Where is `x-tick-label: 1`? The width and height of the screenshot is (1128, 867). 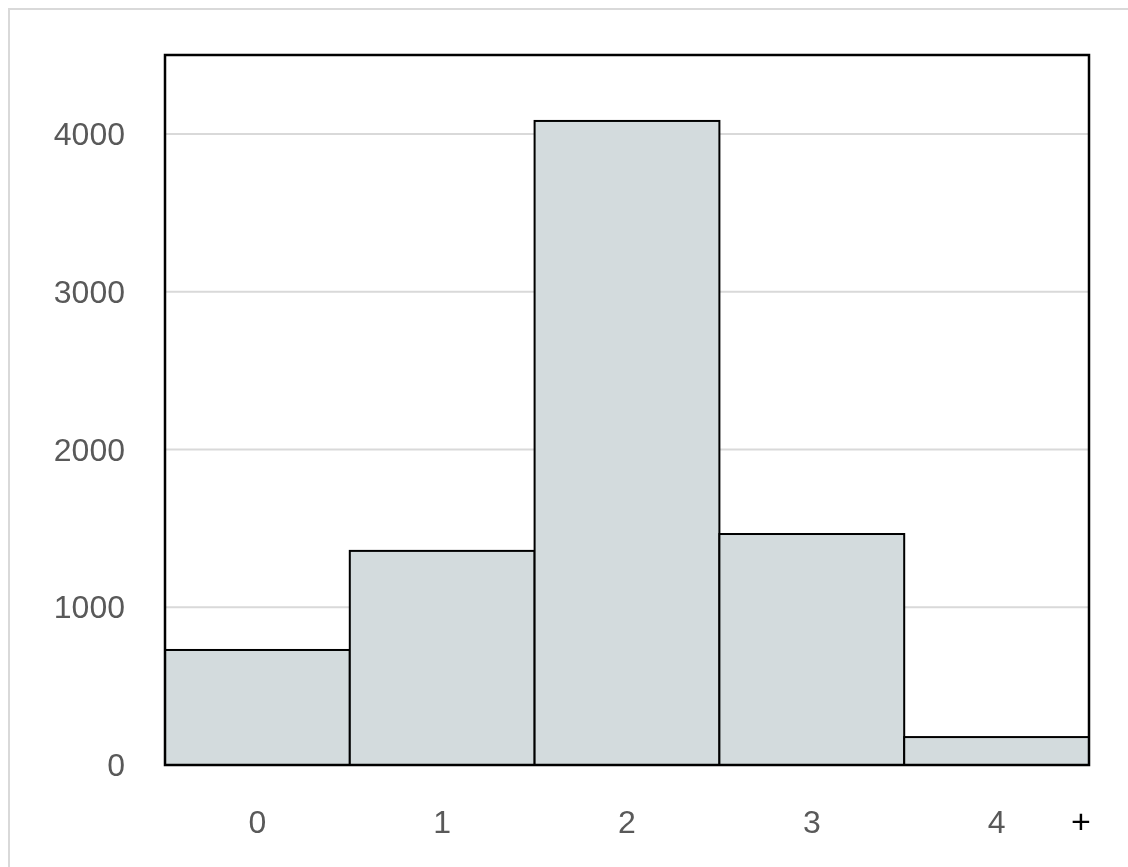 x-tick-label: 1 is located at coordinates (442, 822).